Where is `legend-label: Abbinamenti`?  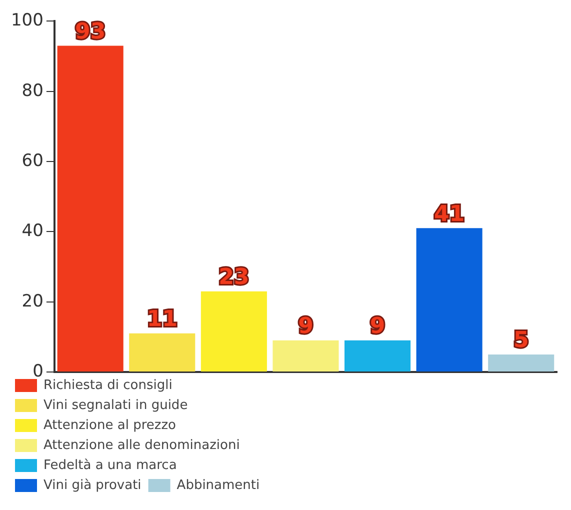 legend-label: Abbinamenti is located at coordinates (218, 485).